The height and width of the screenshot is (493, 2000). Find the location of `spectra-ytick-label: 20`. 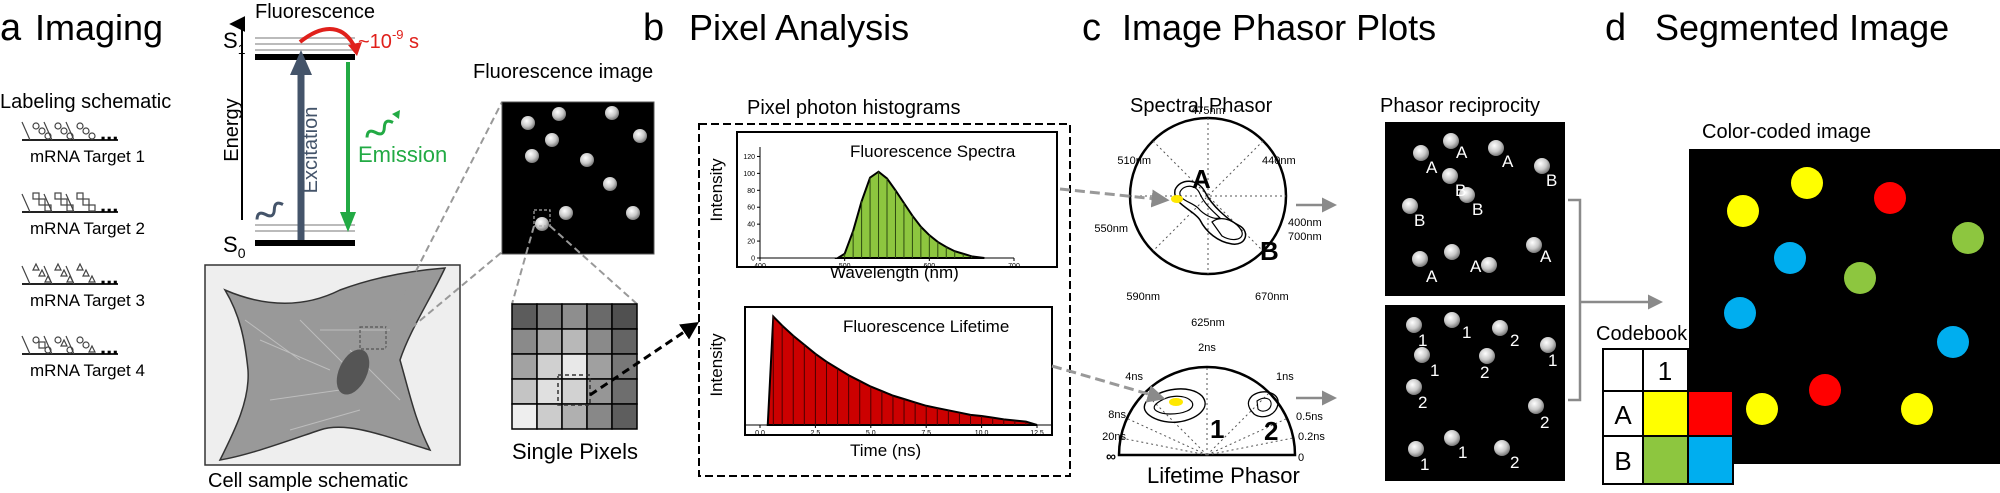

spectra-ytick-label: 20 is located at coordinates (751, 242).